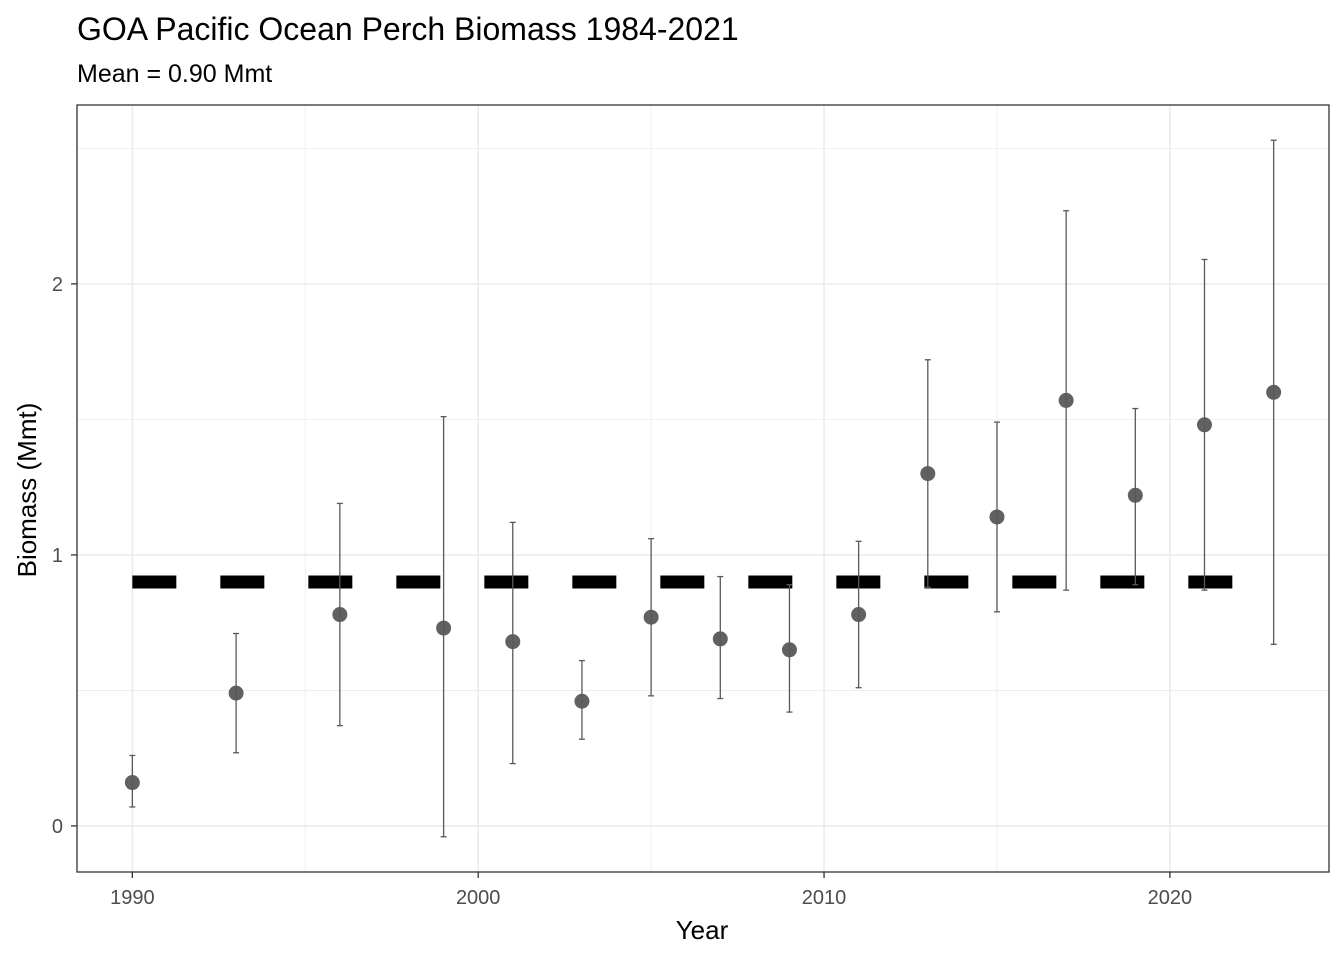  I want to click on x-tick-label: 2010, so click(824, 898).